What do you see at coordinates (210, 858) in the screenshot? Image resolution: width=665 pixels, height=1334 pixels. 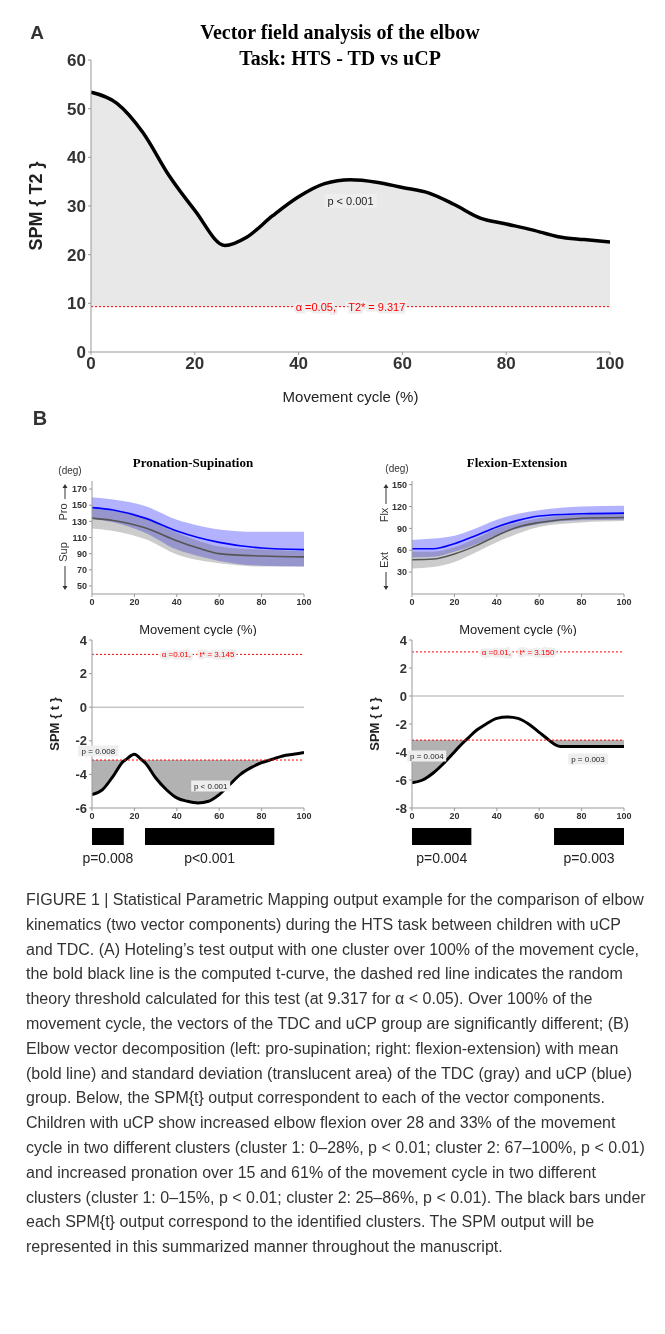 I see `annotation: p<0.001` at bounding box center [210, 858].